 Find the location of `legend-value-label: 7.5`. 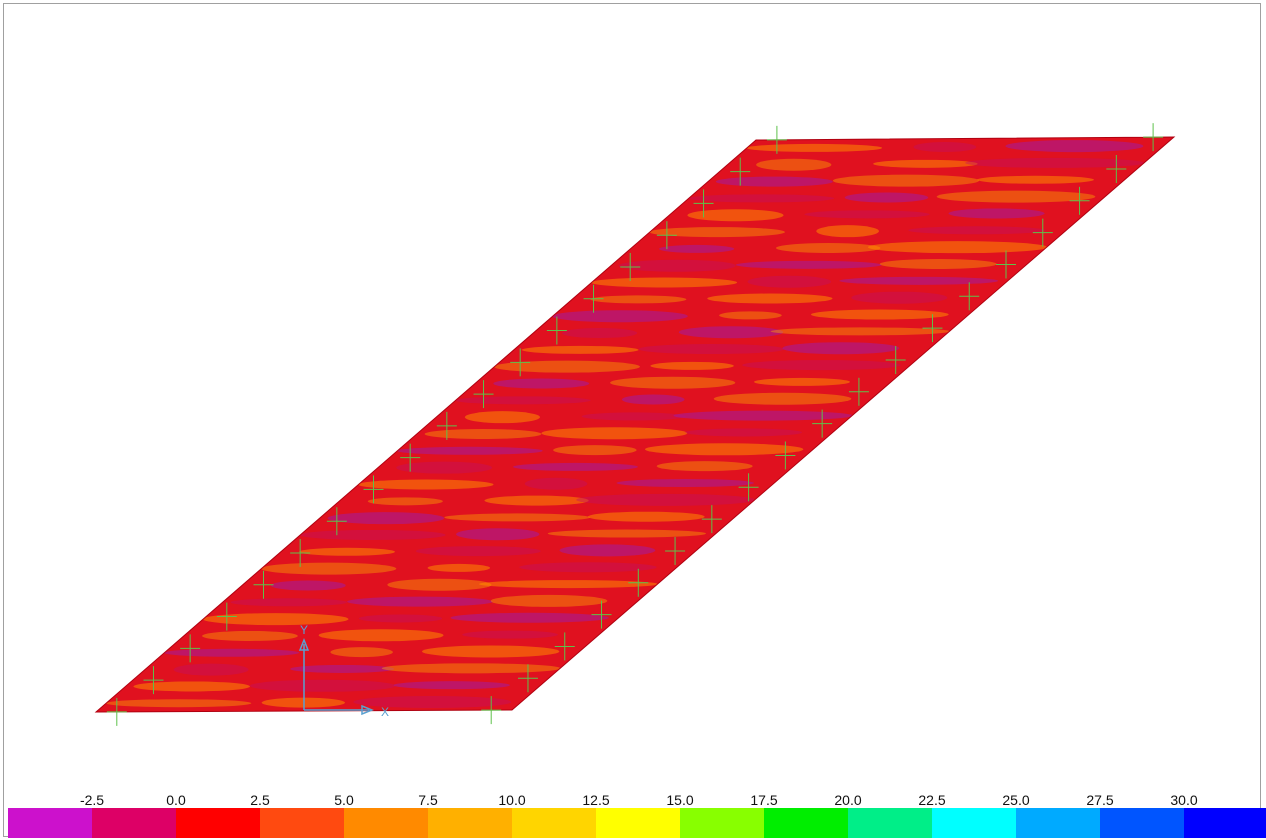

legend-value-label: 7.5 is located at coordinates (428, 800).